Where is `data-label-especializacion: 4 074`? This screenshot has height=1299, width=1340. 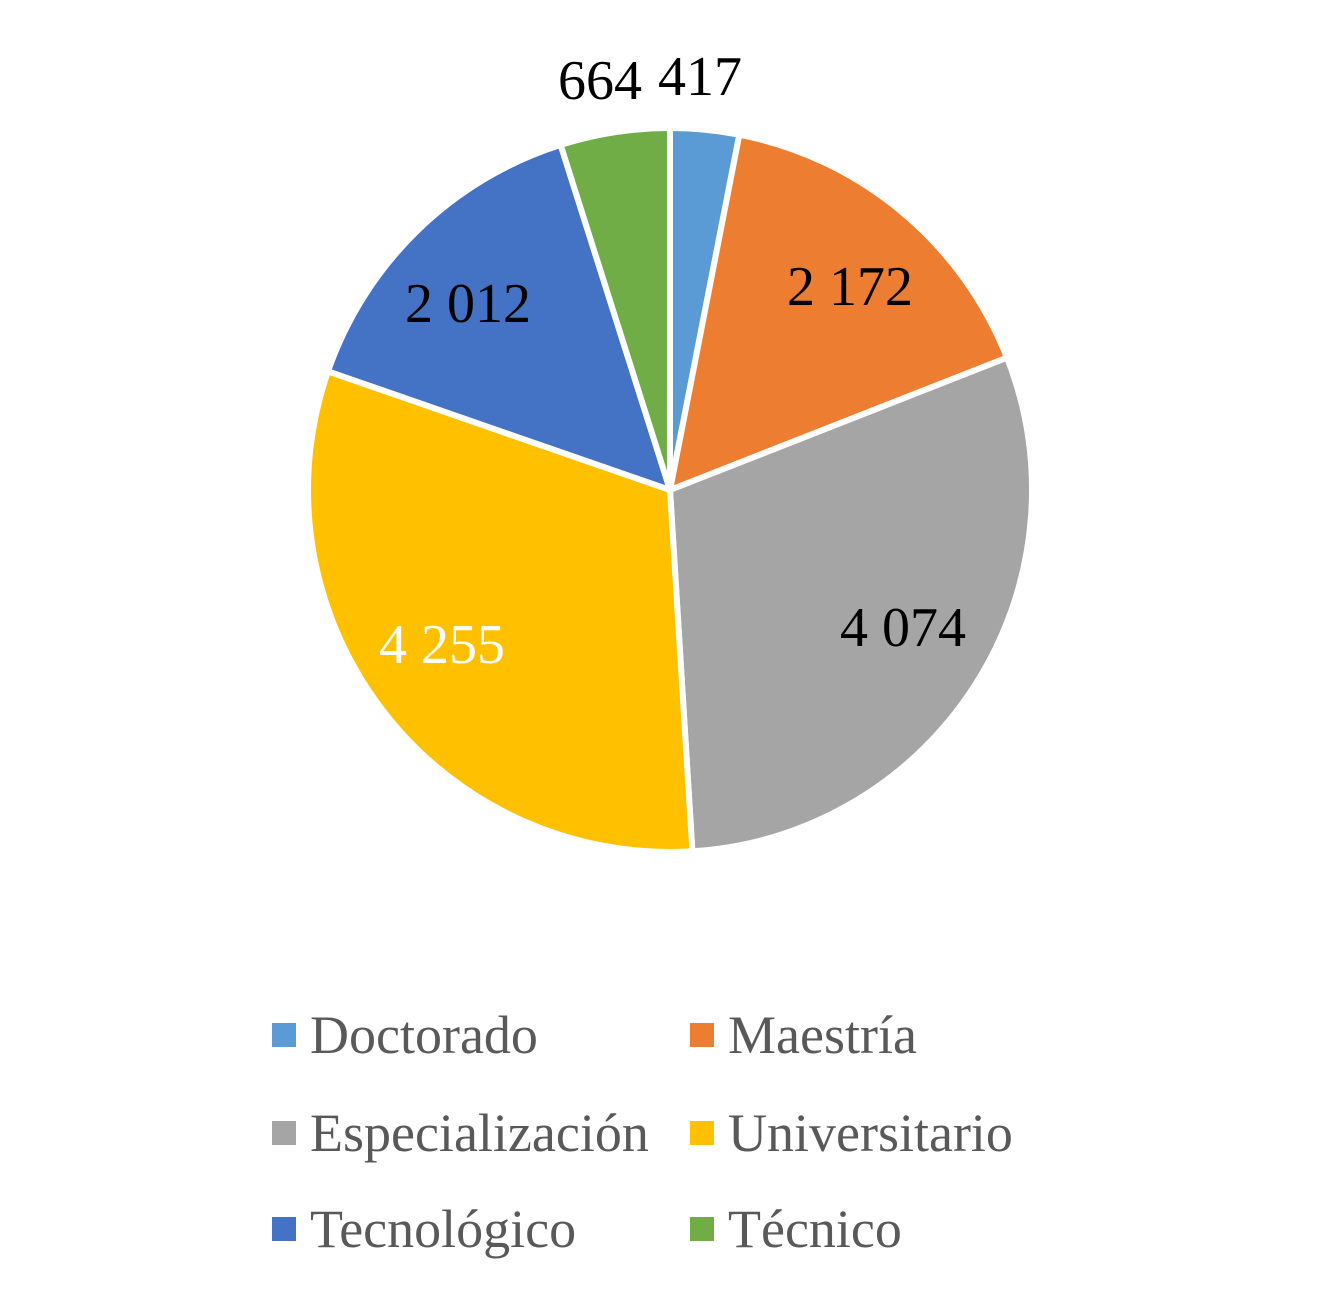
data-label-especializacion: 4 074 is located at coordinates (903, 628).